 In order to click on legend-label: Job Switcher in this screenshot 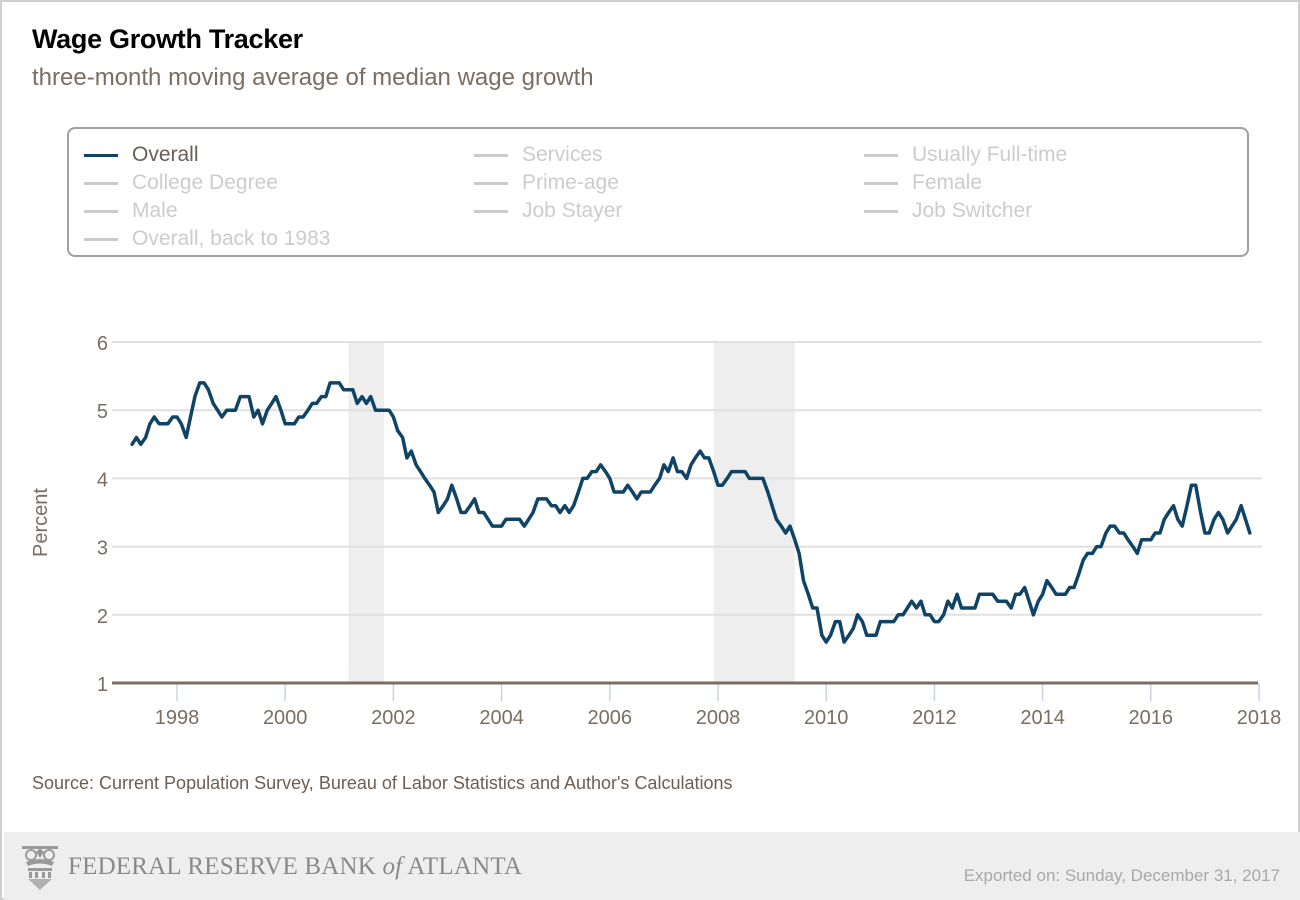, I will do `click(972, 210)`.